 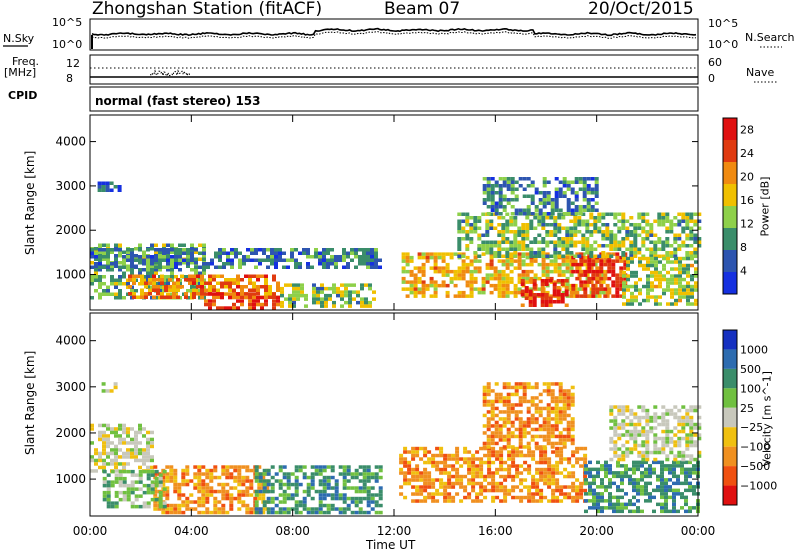 I want to click on y-tick-label: 3000, so click(x=70, y=186).